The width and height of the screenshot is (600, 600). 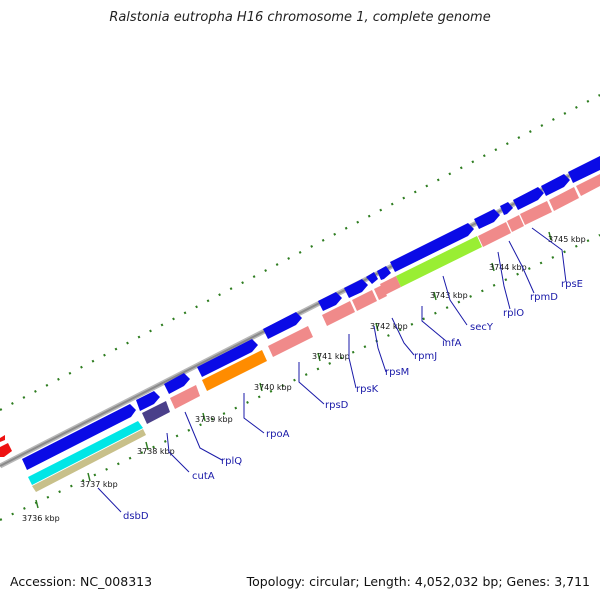 I want to click on red-gene-small, so click(x=2, y=438).